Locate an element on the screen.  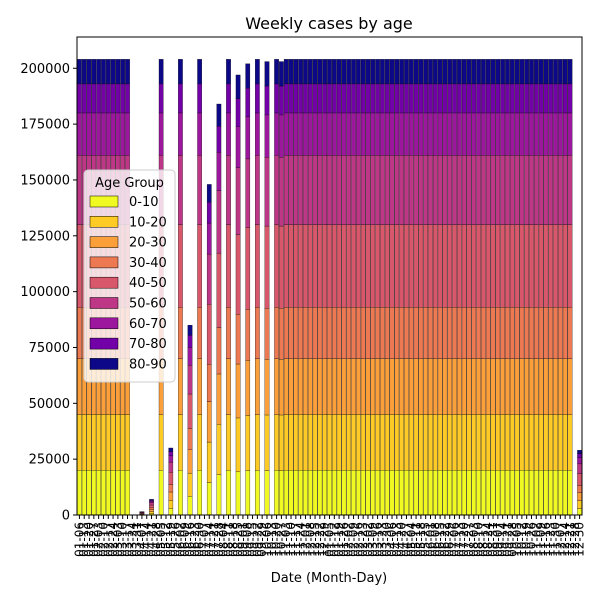
legend-label-40-50: 40-50 is located at coordinates (148, 283).